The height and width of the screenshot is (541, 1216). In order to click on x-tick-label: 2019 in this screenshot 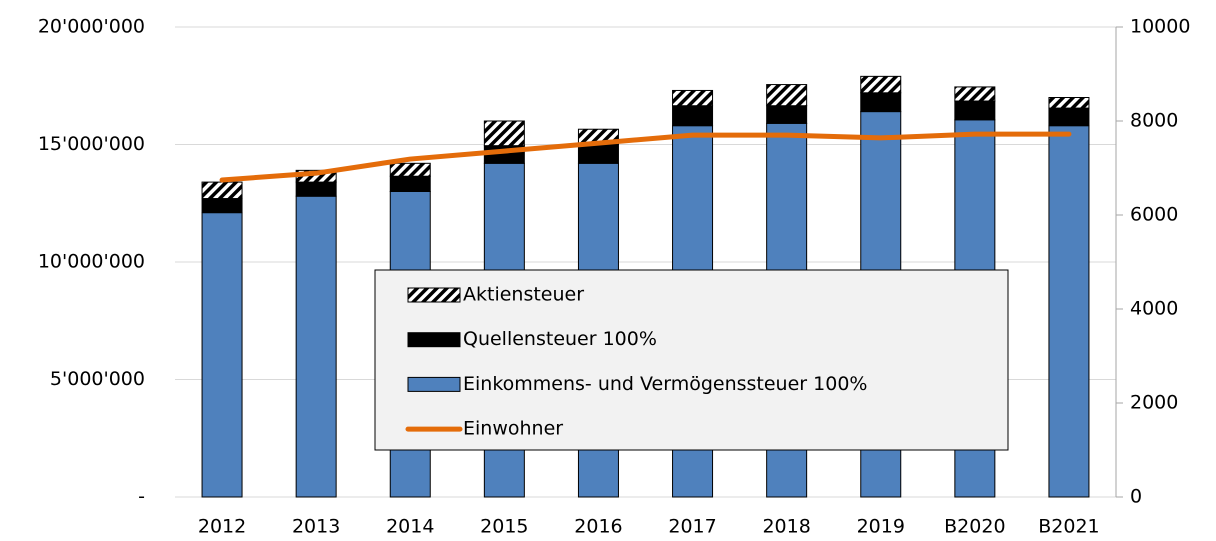, I will do `click(881, 527)`.